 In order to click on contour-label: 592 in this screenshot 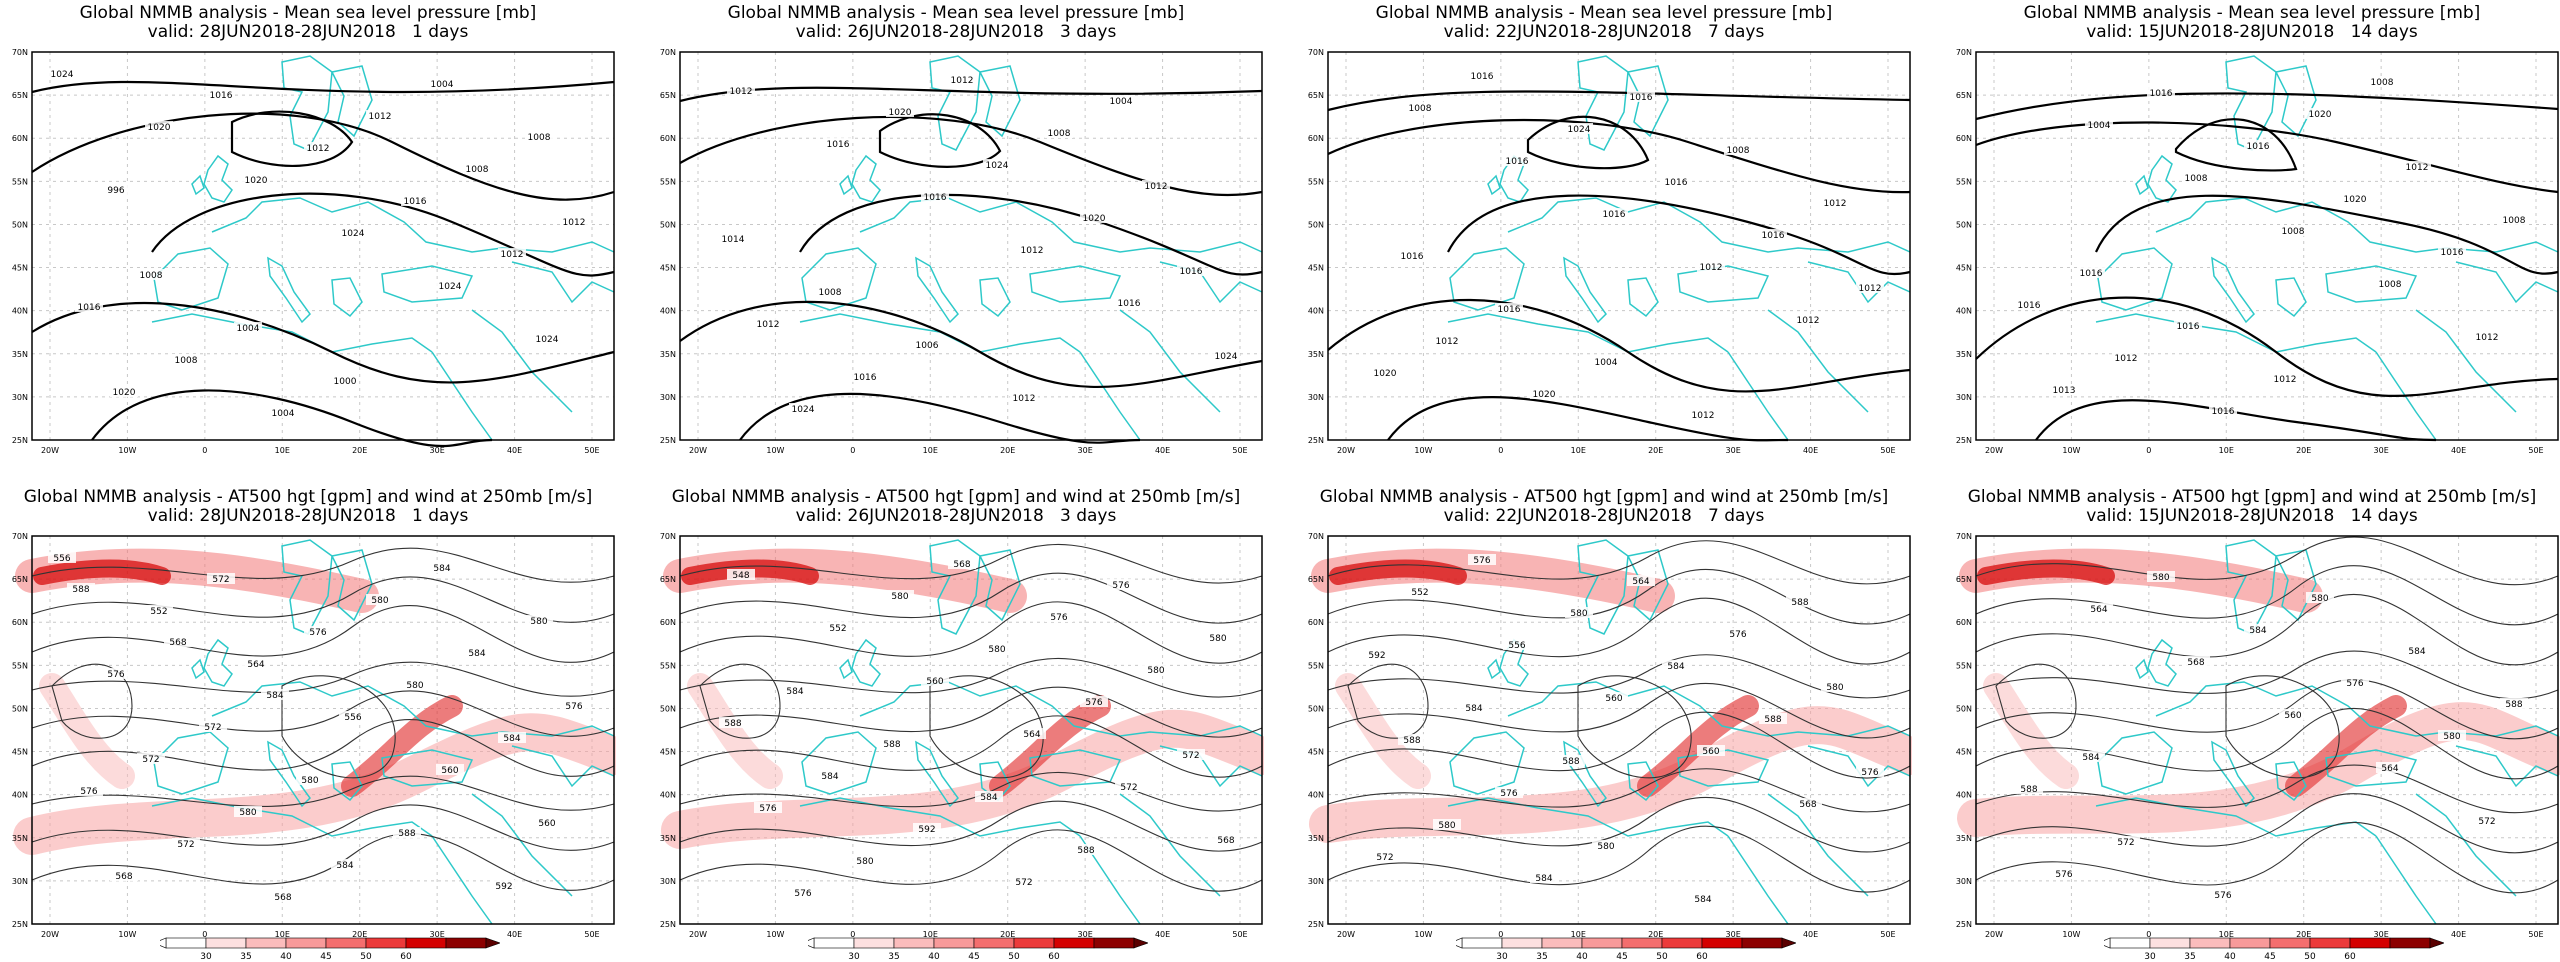, I will do `click(926, 830)`.